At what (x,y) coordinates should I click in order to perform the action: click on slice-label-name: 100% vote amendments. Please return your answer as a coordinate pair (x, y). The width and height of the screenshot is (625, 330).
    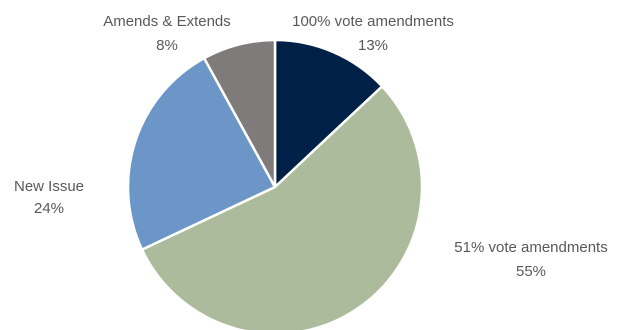
    Looking at the image, I should click on (373, 21).